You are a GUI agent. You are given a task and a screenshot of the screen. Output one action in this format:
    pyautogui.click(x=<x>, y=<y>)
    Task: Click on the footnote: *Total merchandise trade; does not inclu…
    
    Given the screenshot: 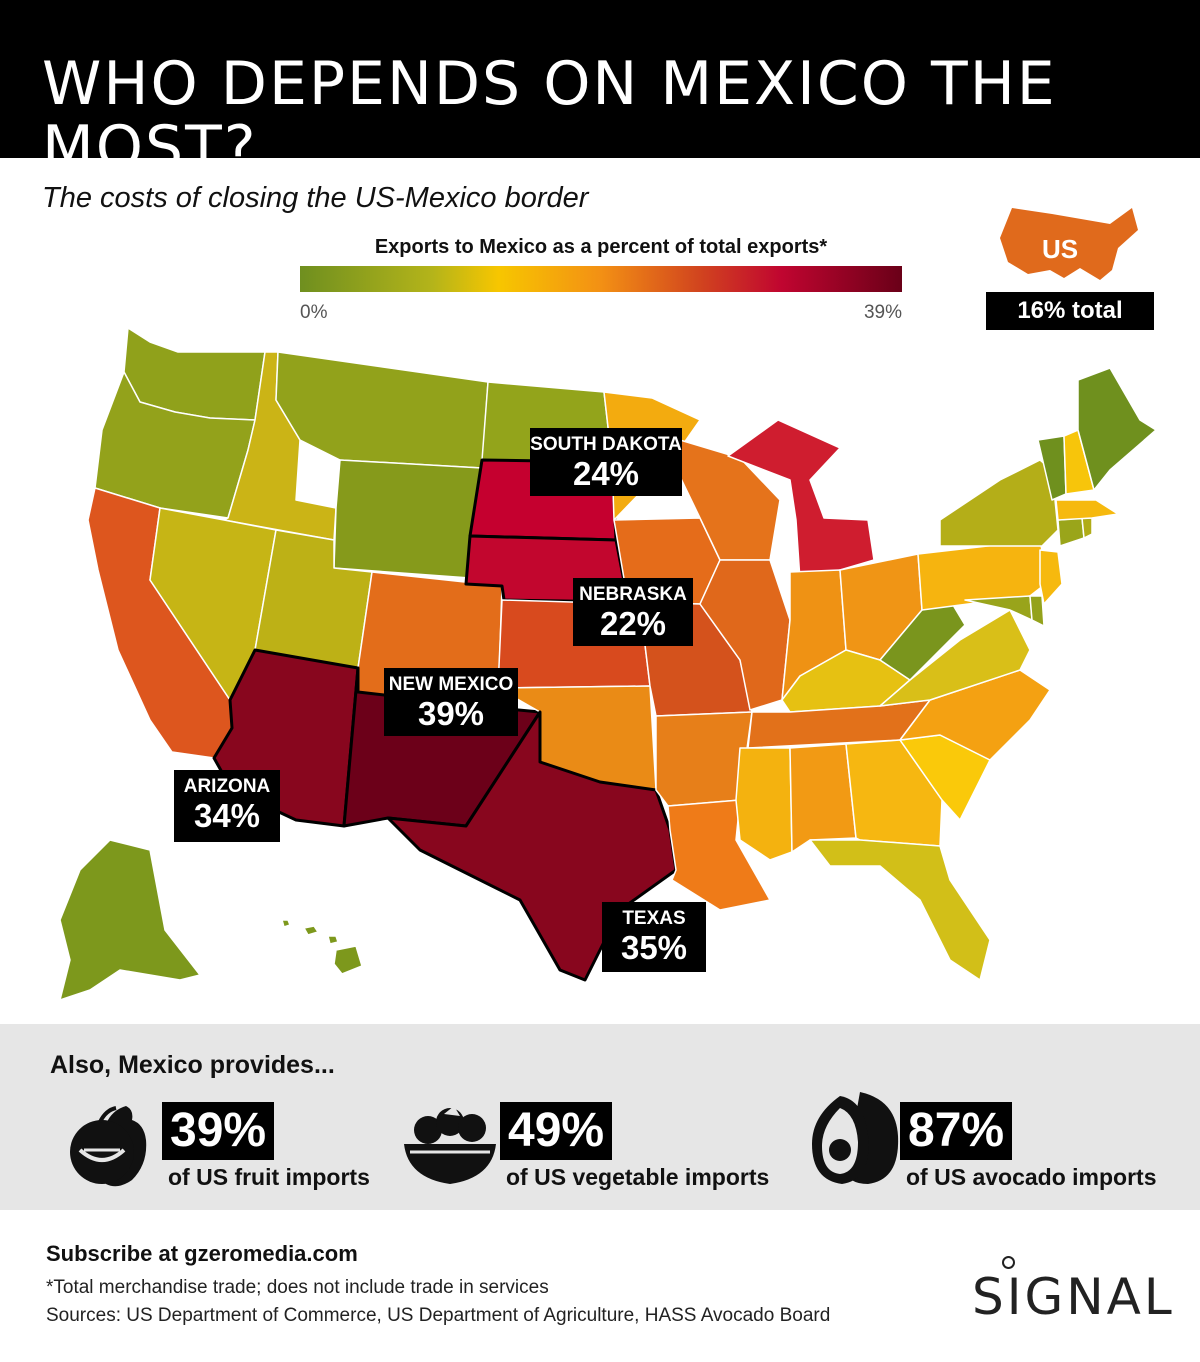 What is the action you would take?
    pyautogui.click(x=297, y=1287)
    